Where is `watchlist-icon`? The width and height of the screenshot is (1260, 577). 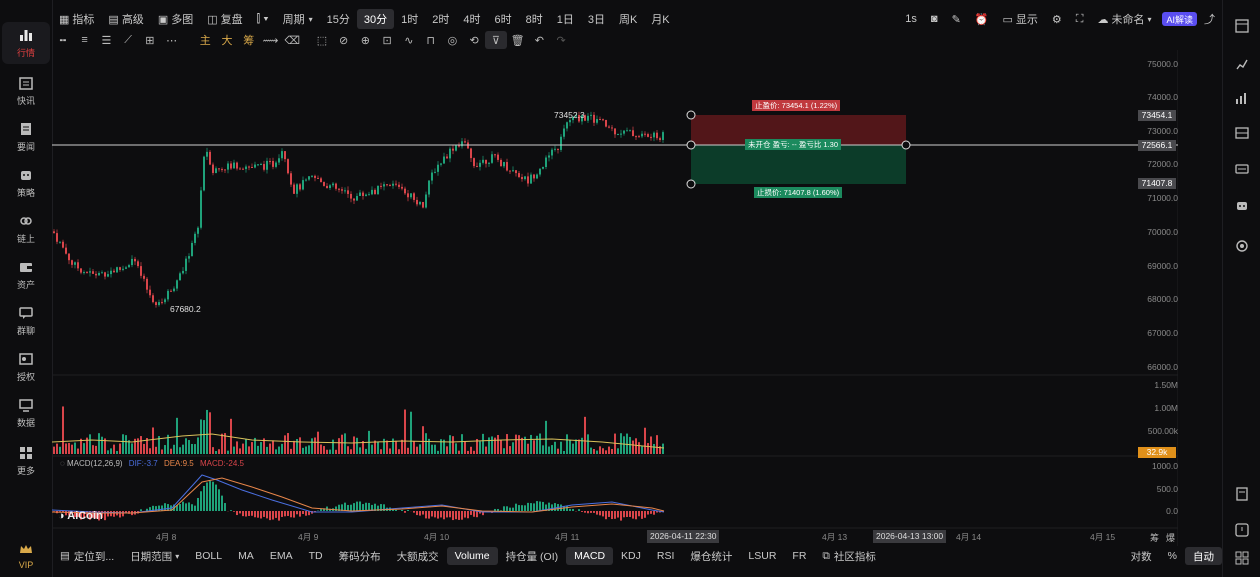 watchlist-icon is located at coordinates (1242, 64).